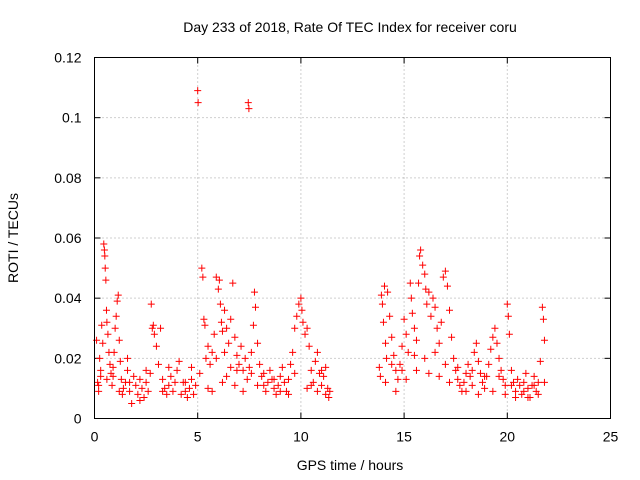 The height and width of the screenshot is (480, 640). Describe the element at coordinates (67, 178) in the screenshot. I see `y-tick-label: 0.08` at that location.